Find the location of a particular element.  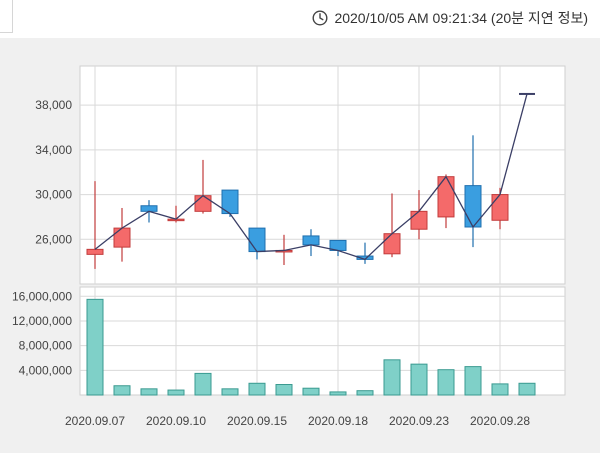

x-tick-label: 2020.09.10 is located at coordinates (176, 421).